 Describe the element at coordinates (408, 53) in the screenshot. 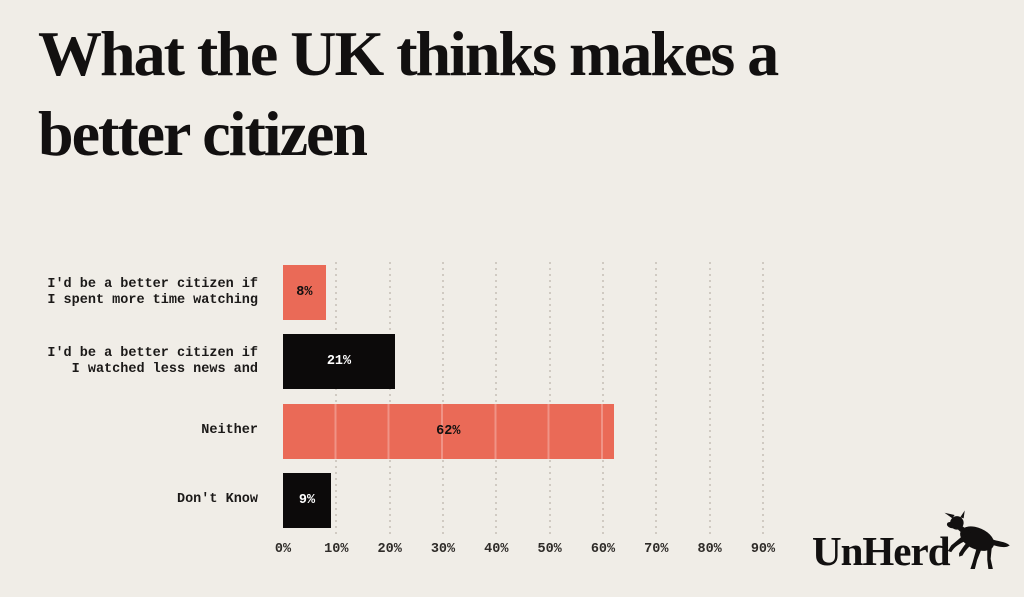

I see `page-title-line-1: What the UK thinks makes a` at that location.